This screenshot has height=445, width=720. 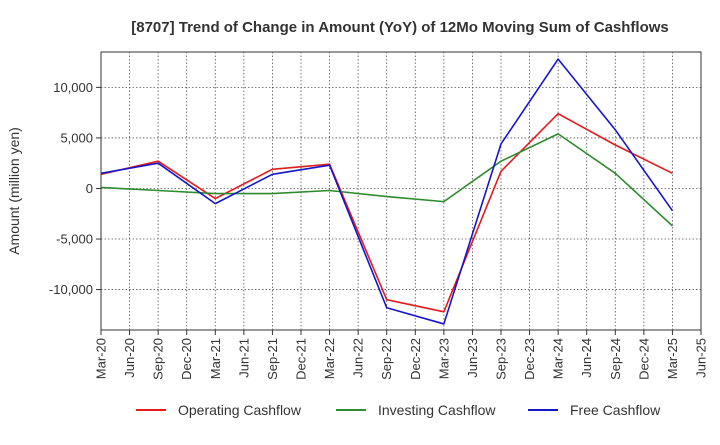 What do you see at coordinates (215, 358) in the screenshot?
I see `x-tick-label: Mar-21` at bounding box center [215, 358].